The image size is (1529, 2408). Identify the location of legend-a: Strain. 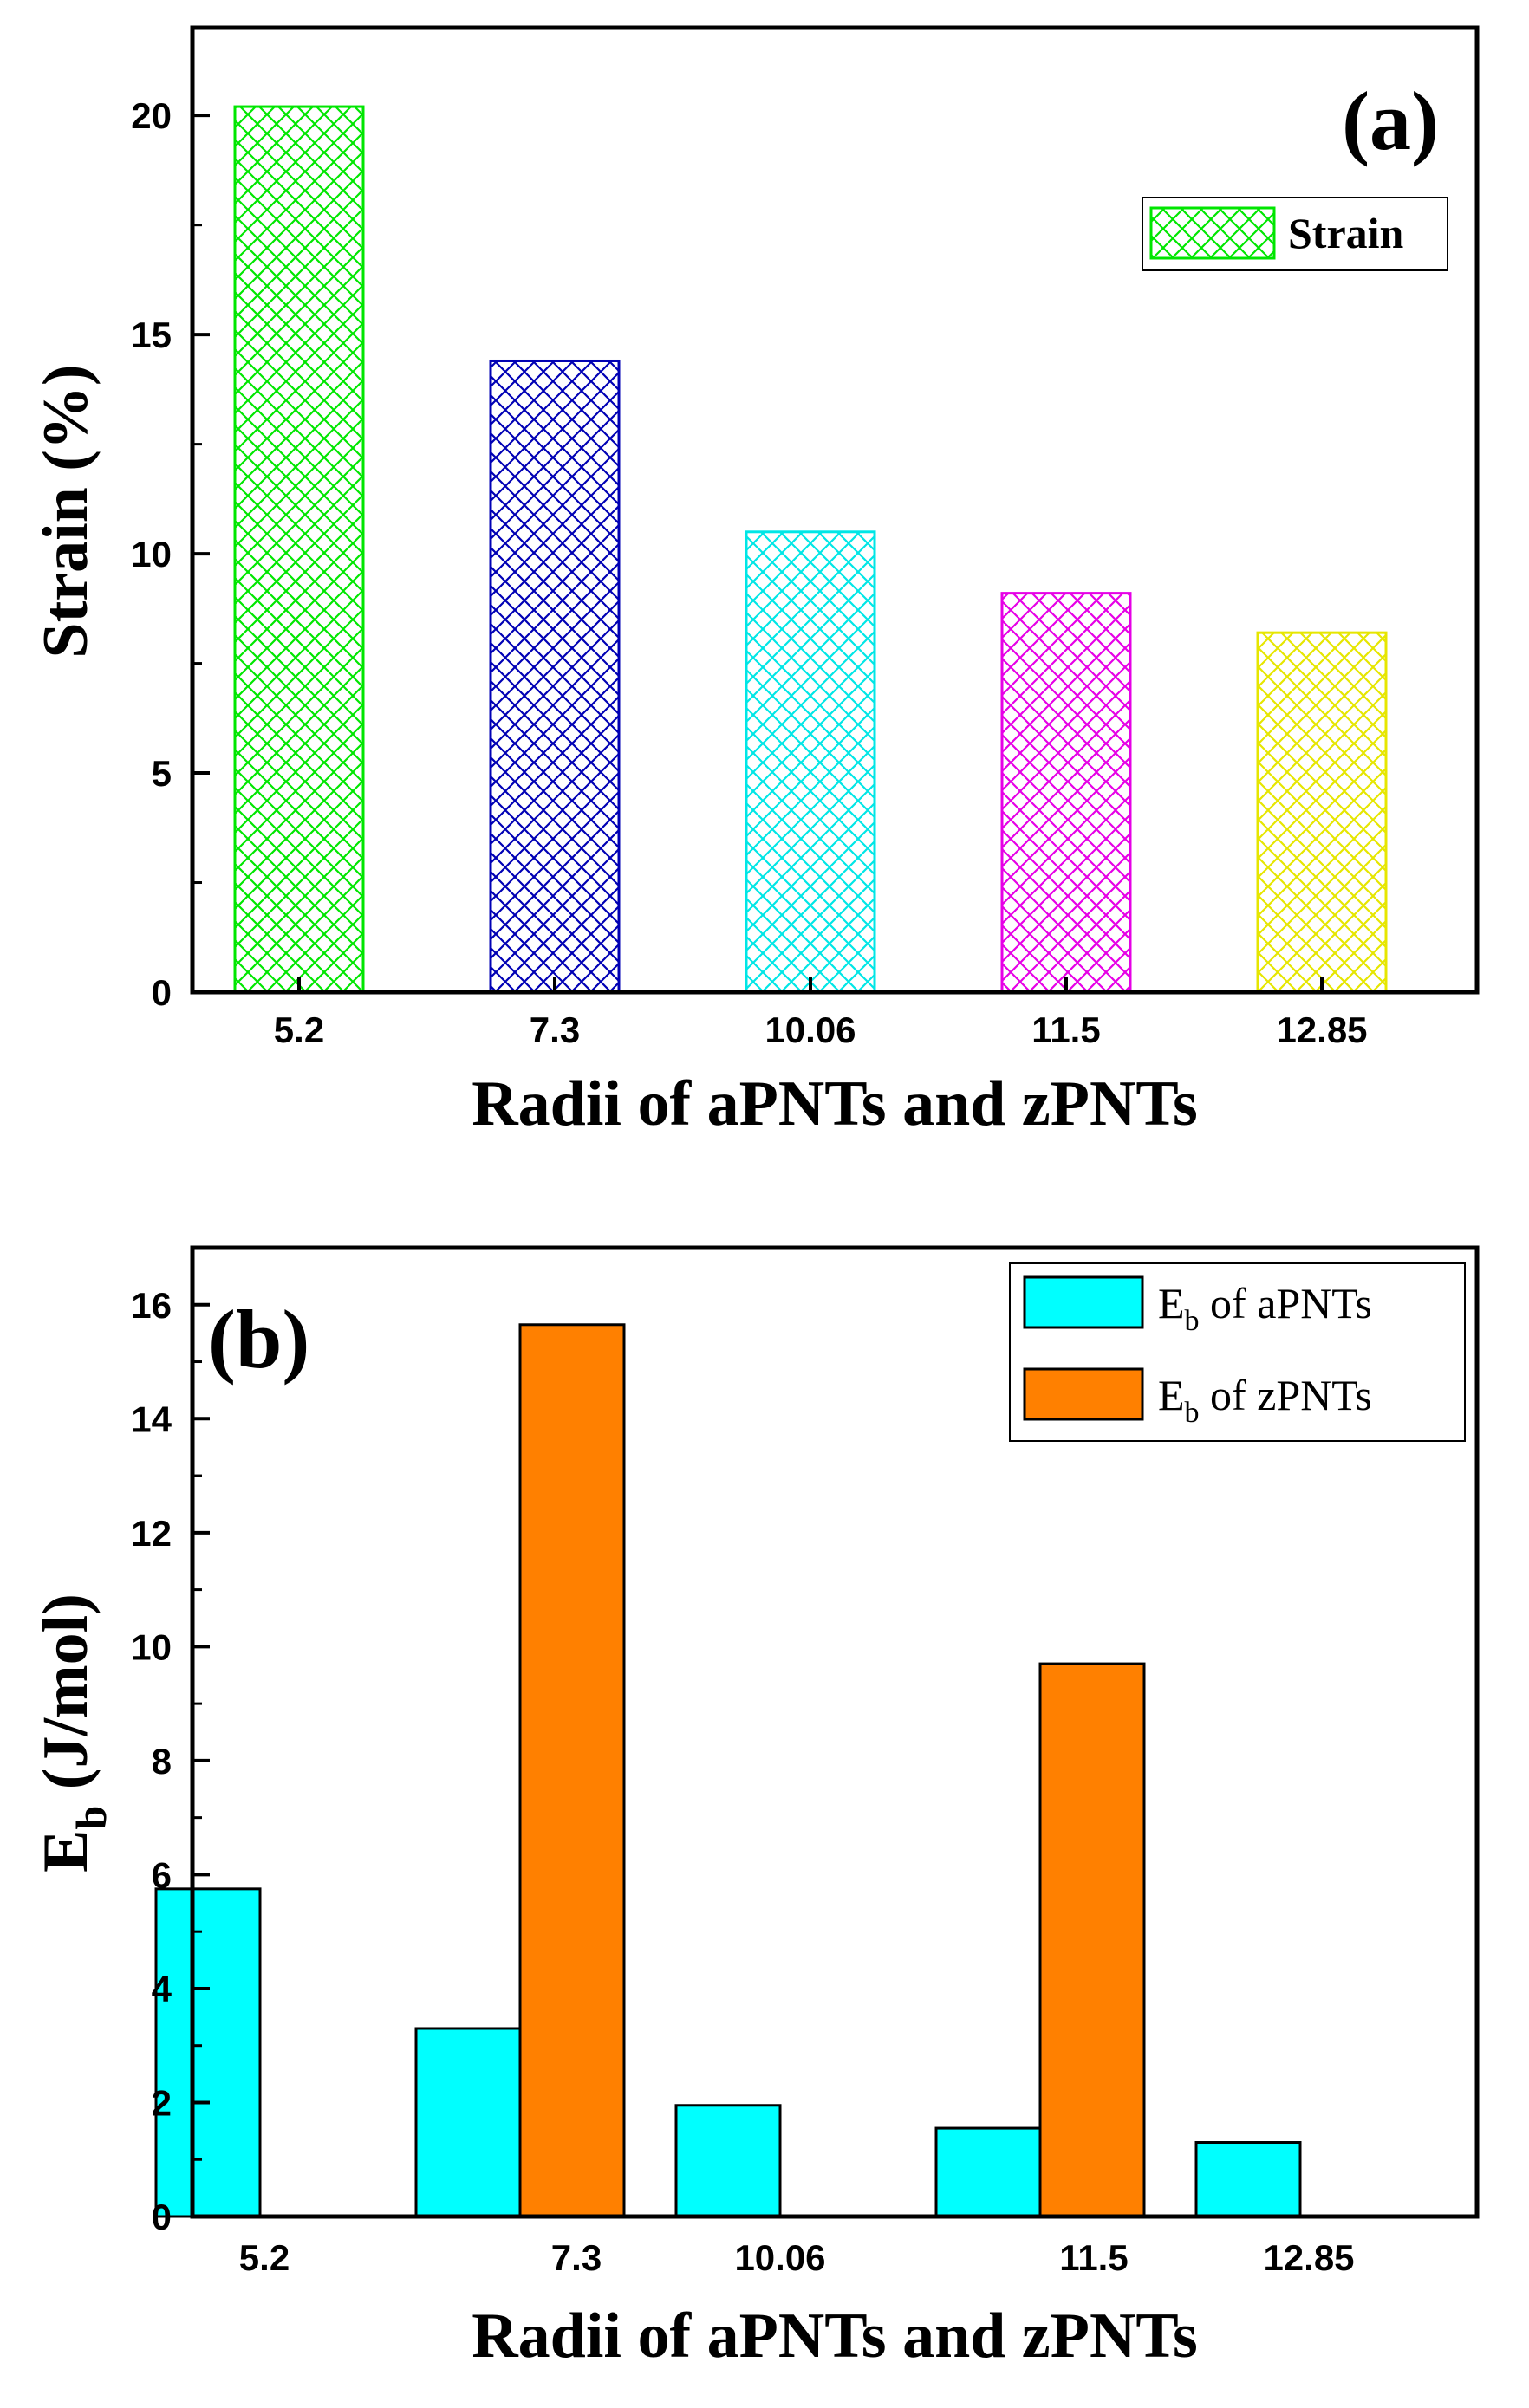
(1295, 234).